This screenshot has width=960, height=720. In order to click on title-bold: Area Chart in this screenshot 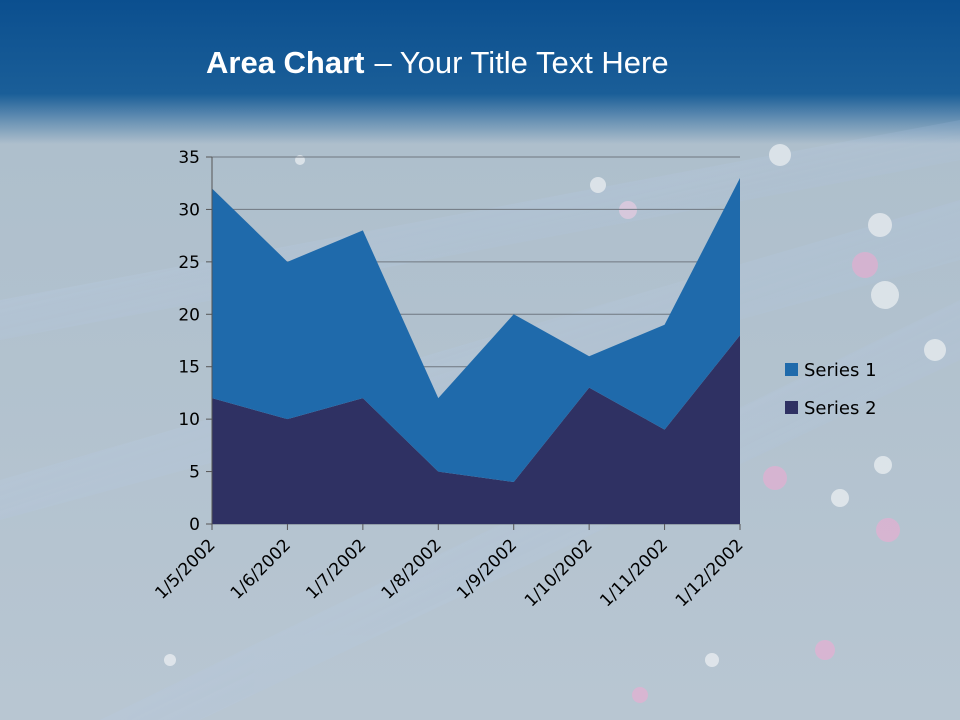, I will do `click(285, 62)`.